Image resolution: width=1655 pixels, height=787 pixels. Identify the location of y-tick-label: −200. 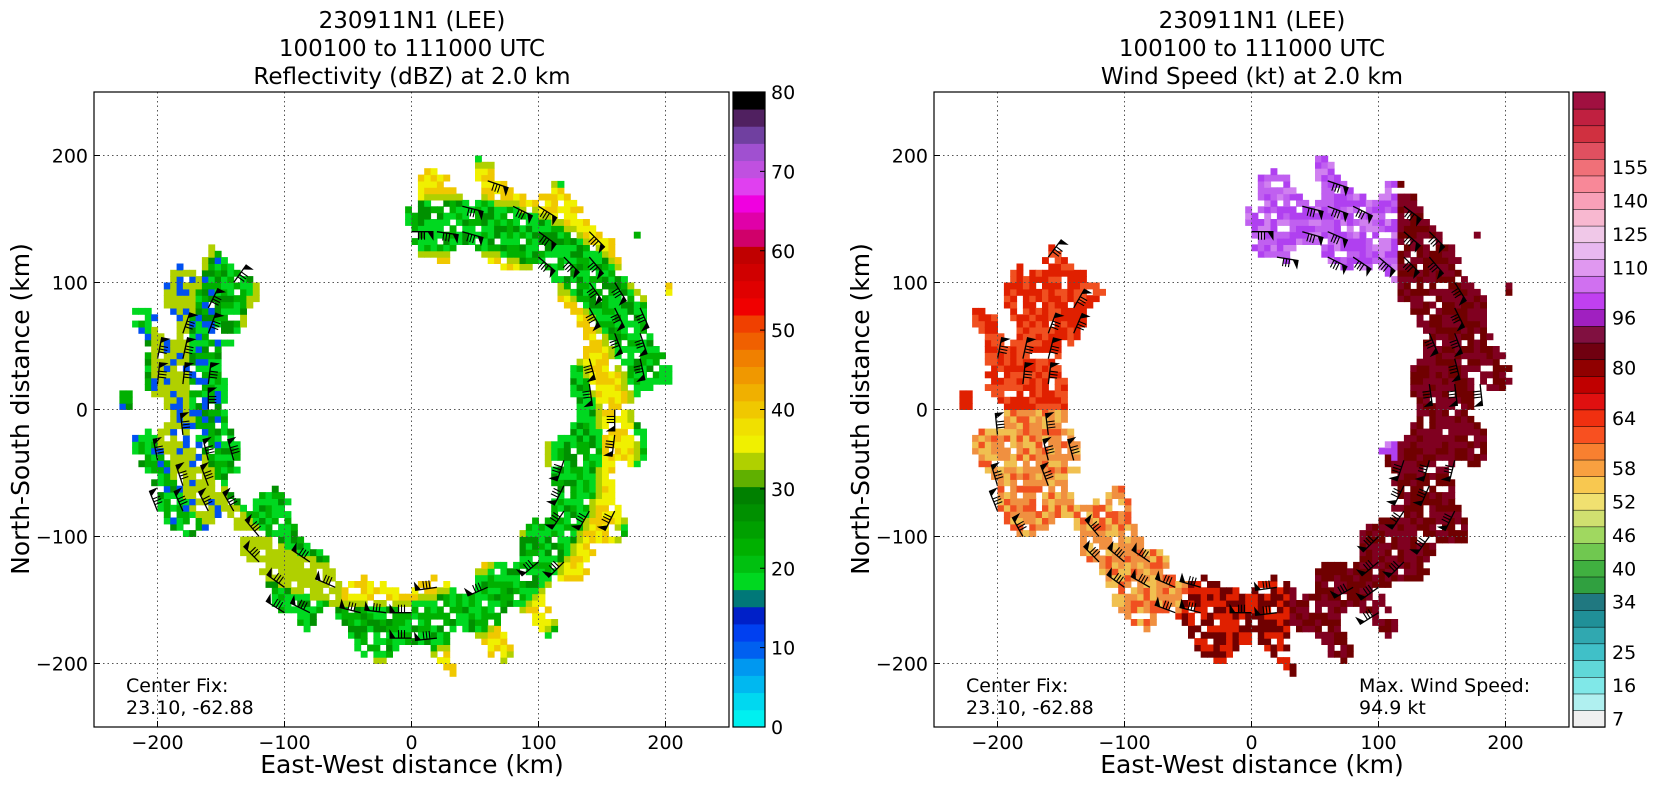
(902, 665).